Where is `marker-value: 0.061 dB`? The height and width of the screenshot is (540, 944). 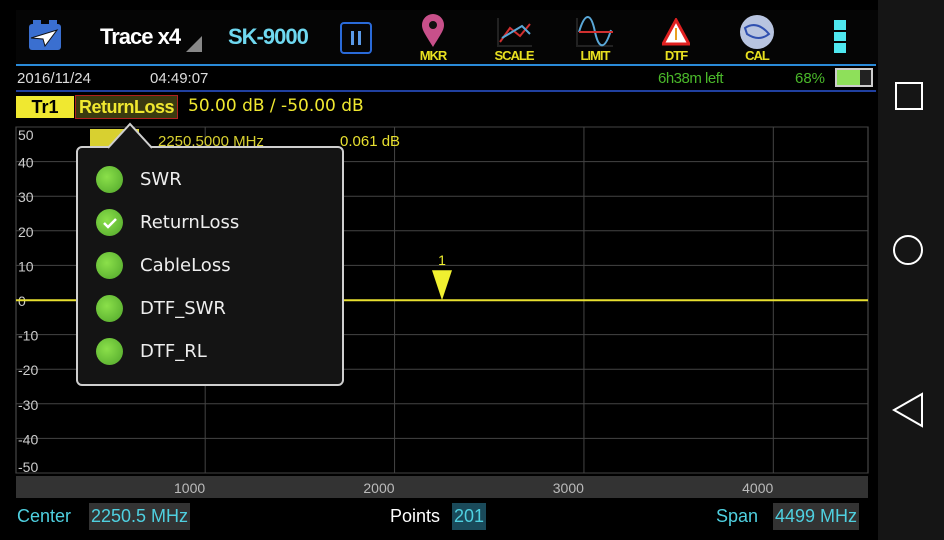 marker-value: 0.061 dB is located at coordinates (370, 141).